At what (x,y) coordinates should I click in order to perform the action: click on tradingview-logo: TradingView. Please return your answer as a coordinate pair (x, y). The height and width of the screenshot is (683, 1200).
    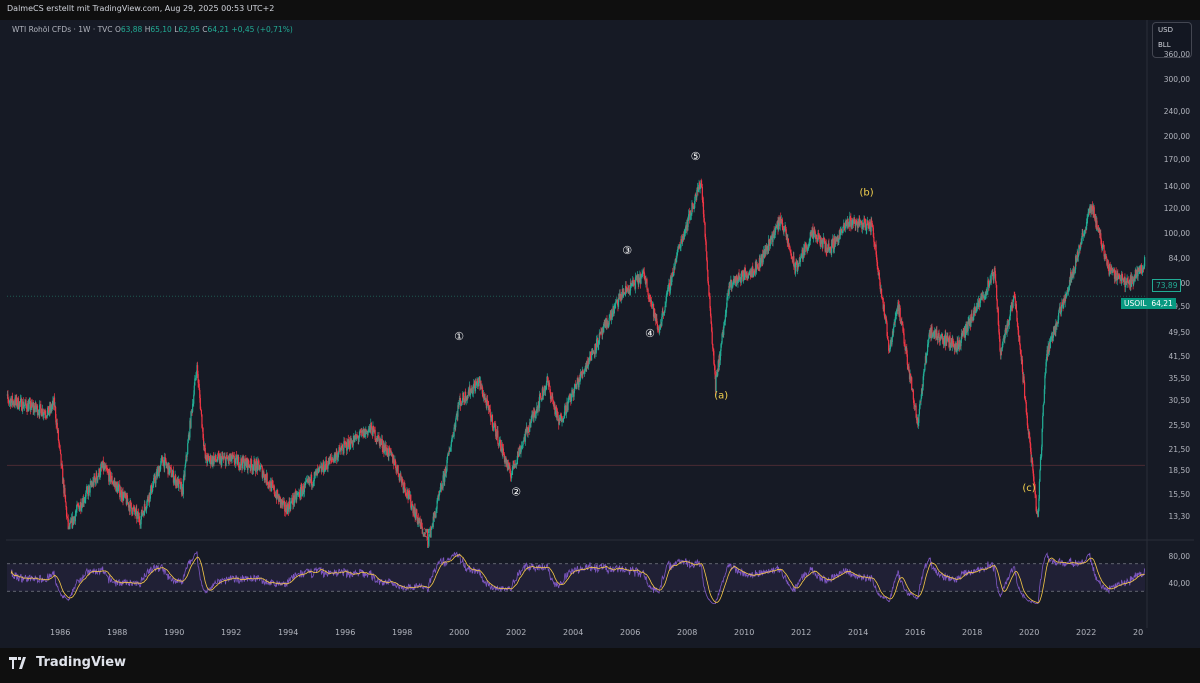
    Looking at the image, I should click on (67, 662).